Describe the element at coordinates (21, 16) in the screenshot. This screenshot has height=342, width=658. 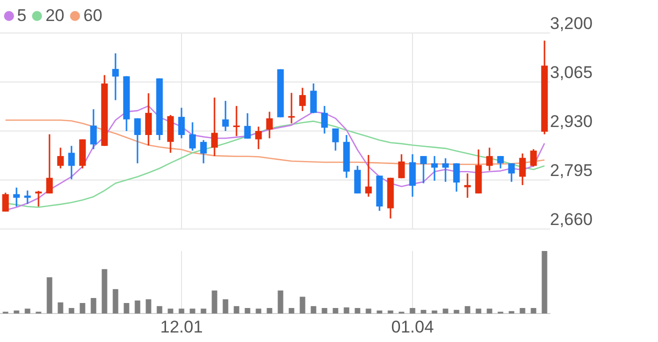
I see `legend-label: 5` at that location.